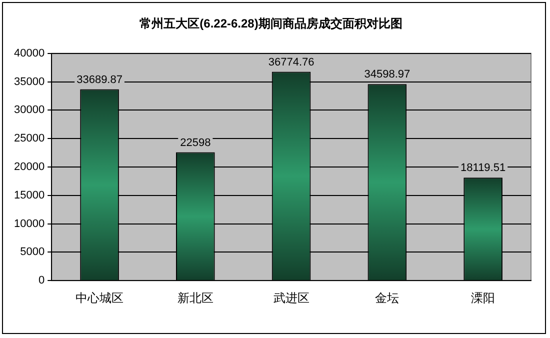 Image resolution: width=550 pixels, height=338 pixels. What do you see at coordinates (29, 138) in the screenshot?
I see `y-tick-label: 25000` at bounding box center [29, 138].